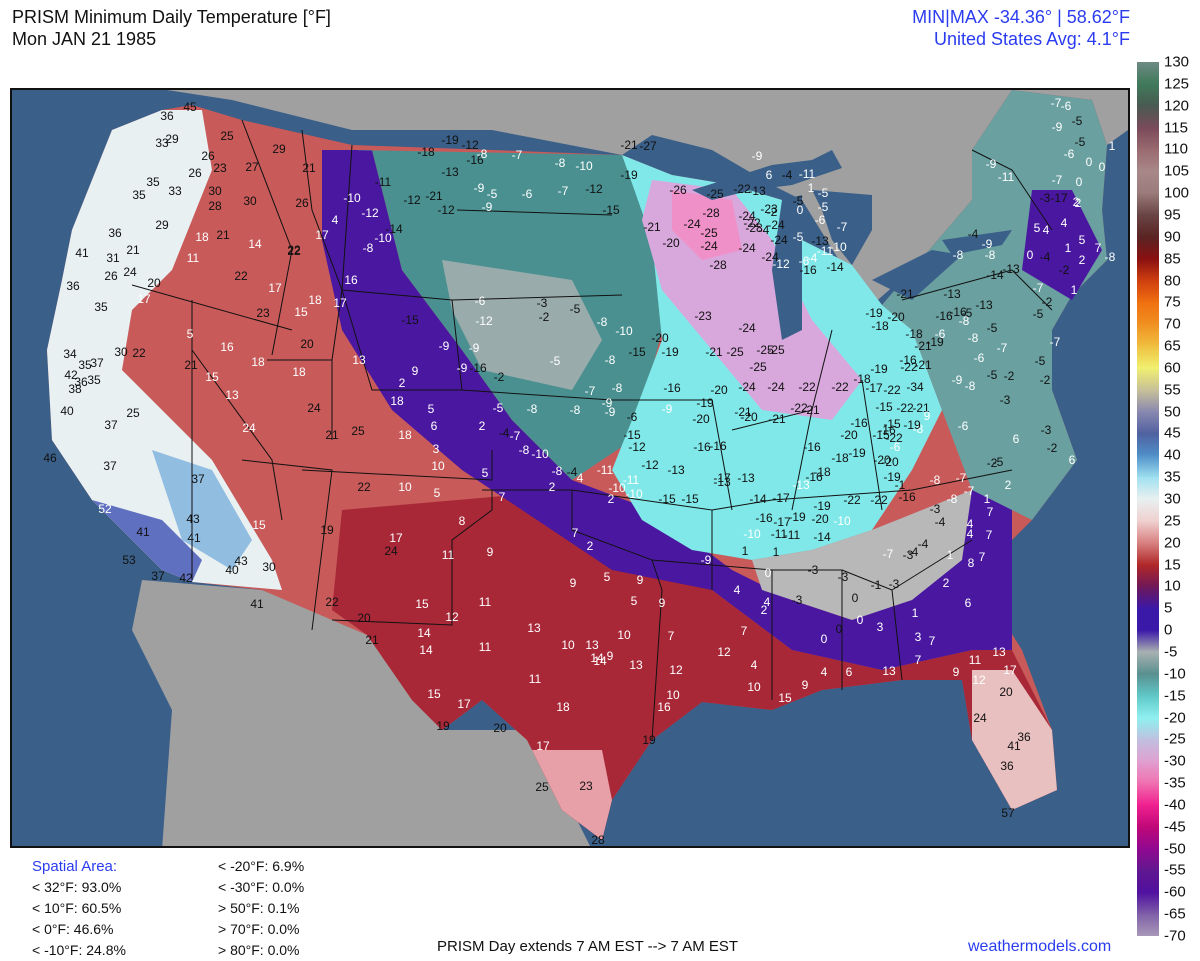  Describe the element at coordinates (1175, 849) in the screenshot. I see `colorbar-tick-label: -50` at that location.